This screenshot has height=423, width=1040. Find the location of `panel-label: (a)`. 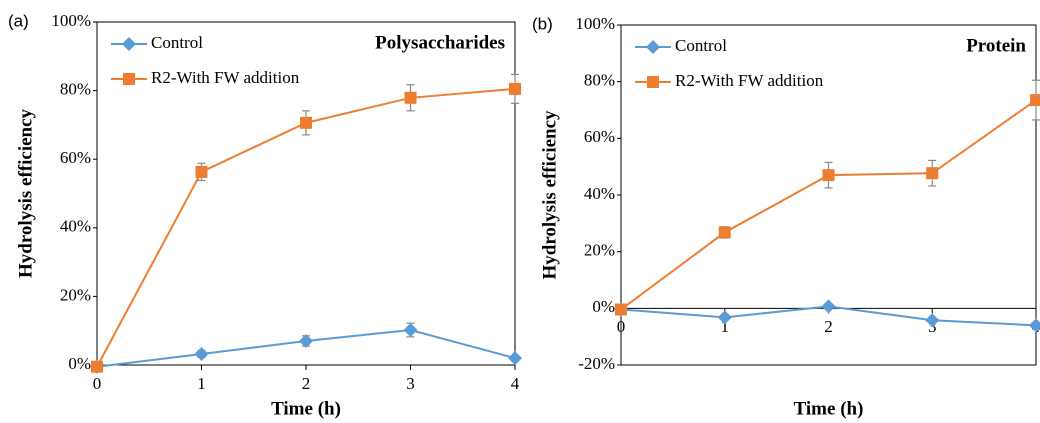

panel-label: (a) is located at coordinates (18, 20).